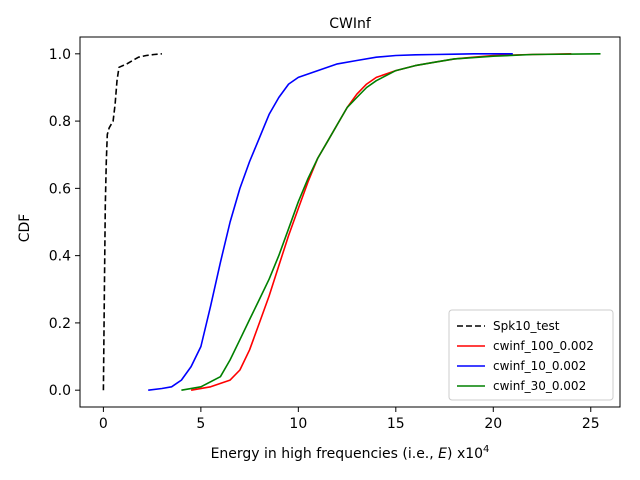  Describe the element at coordinates (442, 454) in the screenshot. I see `x-axis-title-variable: E` at that location.